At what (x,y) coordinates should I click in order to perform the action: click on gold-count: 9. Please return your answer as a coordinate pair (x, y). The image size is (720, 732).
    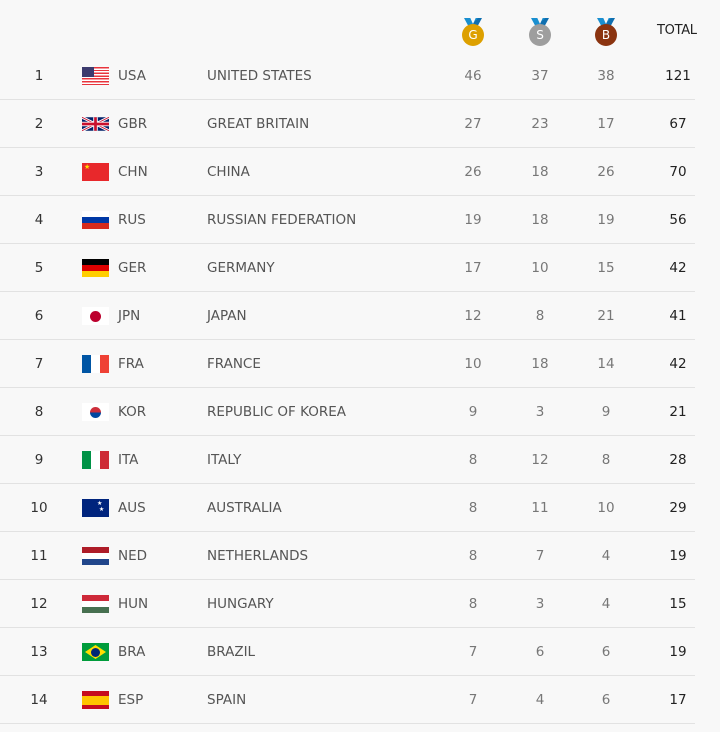
    Looking at the image, I should click on (473, 412).